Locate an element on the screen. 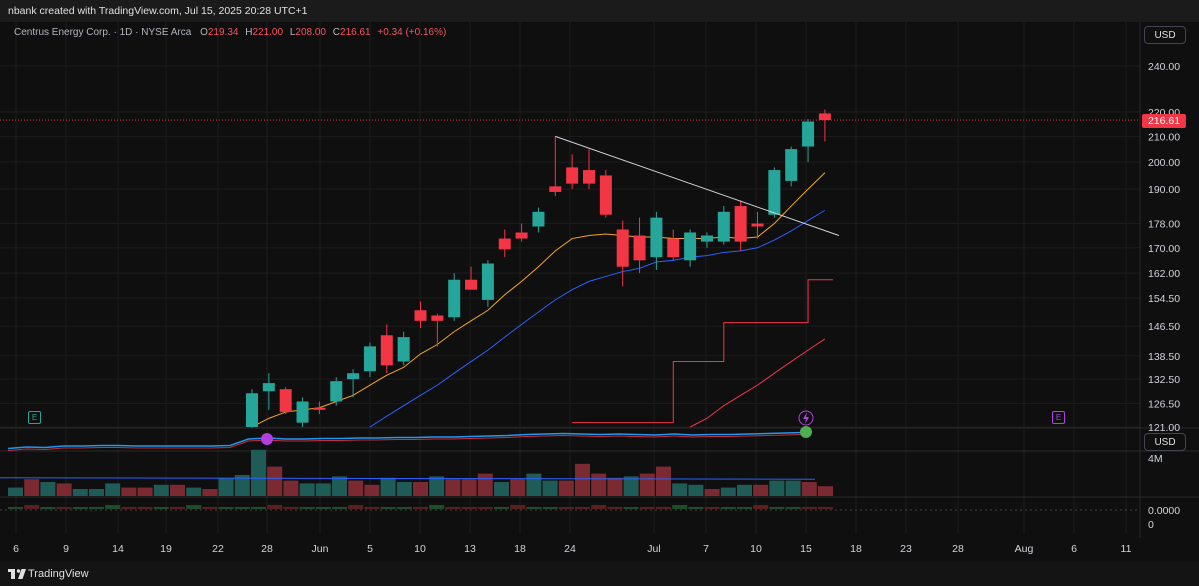 This screenshot has height=586, width=1199. currency-selector: USD is located at coordinates (1165, 35).